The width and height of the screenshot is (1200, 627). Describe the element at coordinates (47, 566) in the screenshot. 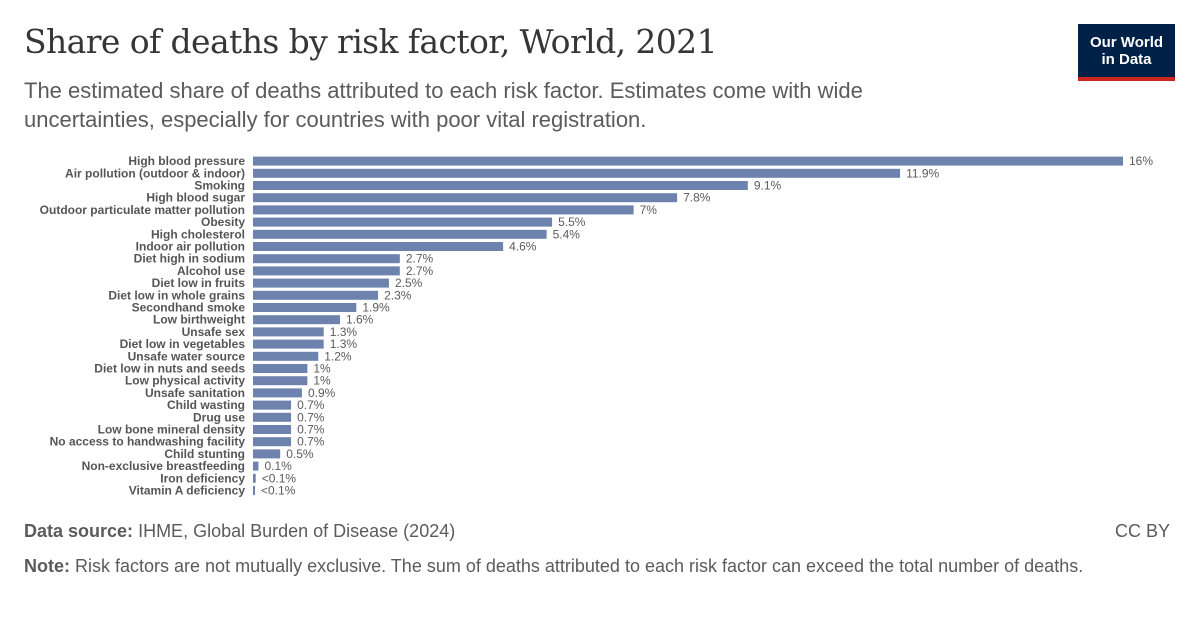

I see `note-label: Note:` at that location.